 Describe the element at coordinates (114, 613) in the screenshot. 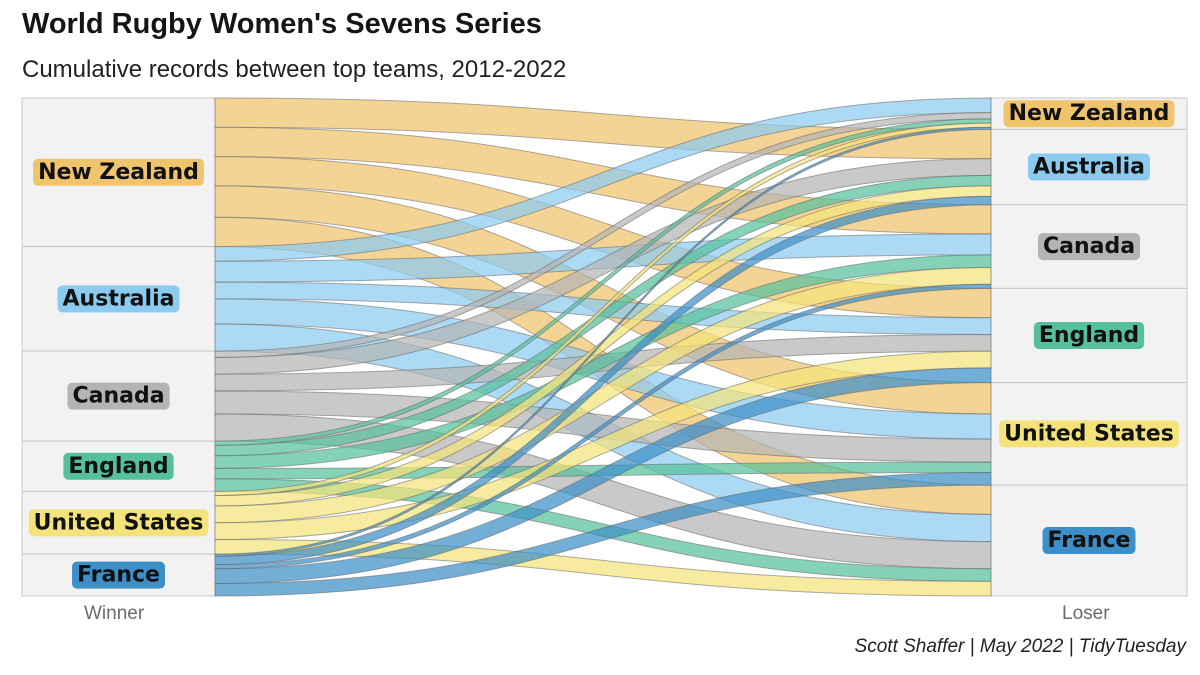

I see `x-axis-left-label: Winner` at that location.